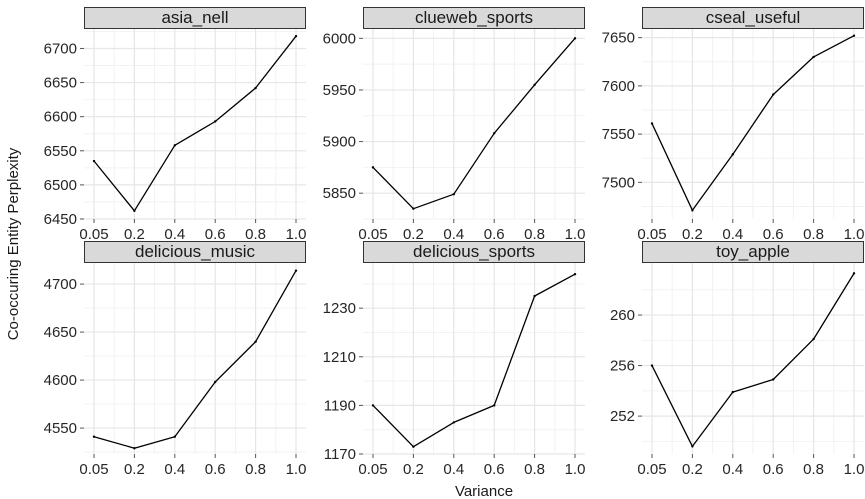 Image resolution: width=865 pixels, height=499 pixels. I want to click on y-tick-label: 5950, so click(339, 90).